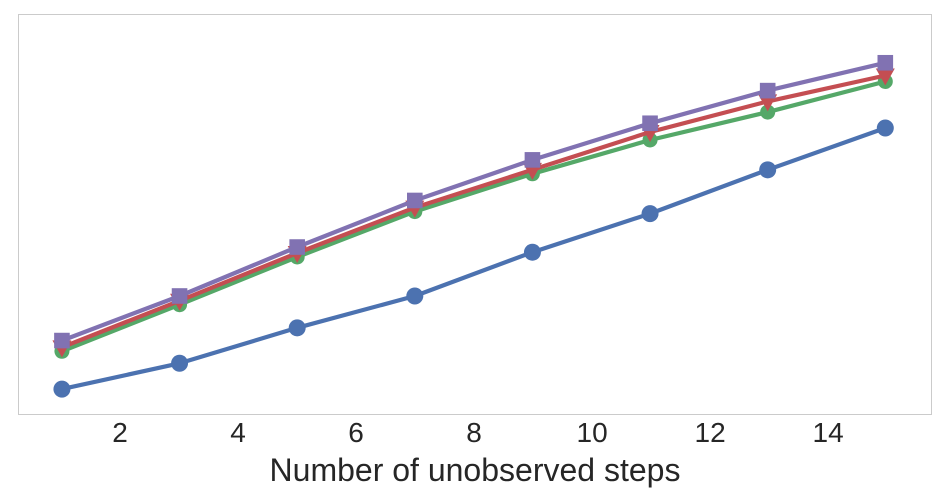 The width and height of the screenshot is (950, 500). I want to click on x-tick-label: 12, so click(710, 432).